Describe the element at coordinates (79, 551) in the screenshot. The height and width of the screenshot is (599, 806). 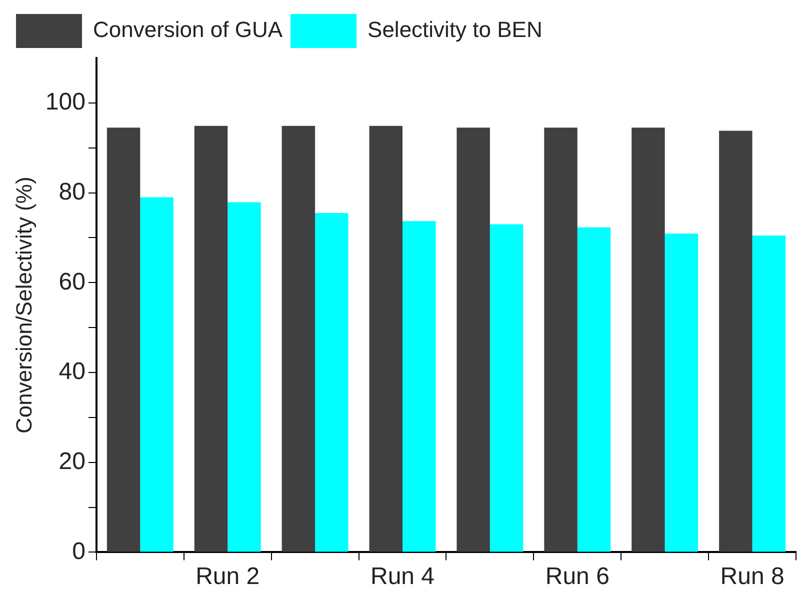
I see `y-tick-label: 0` at that location.